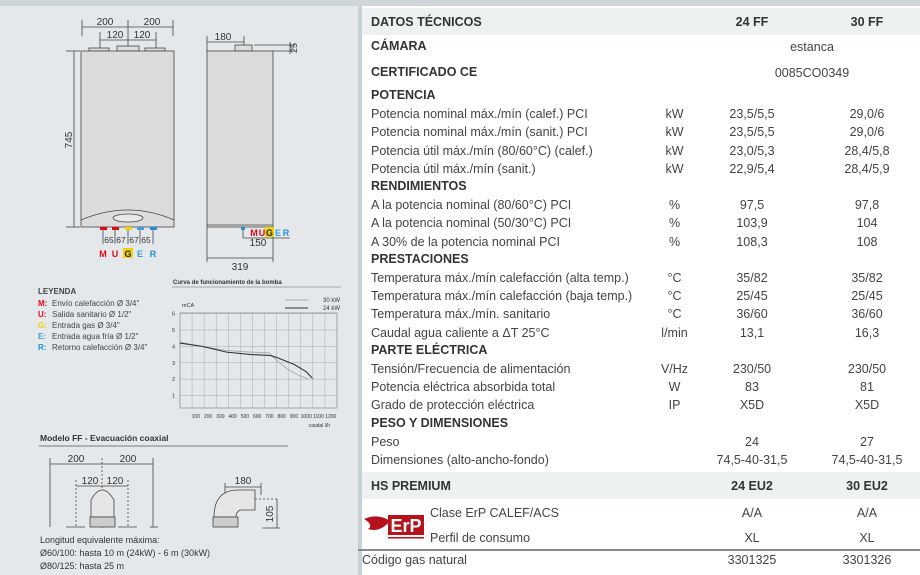  Describe the element at coordinates (286, 233) in the screenshot. I see `side-label-r: R` at that location.